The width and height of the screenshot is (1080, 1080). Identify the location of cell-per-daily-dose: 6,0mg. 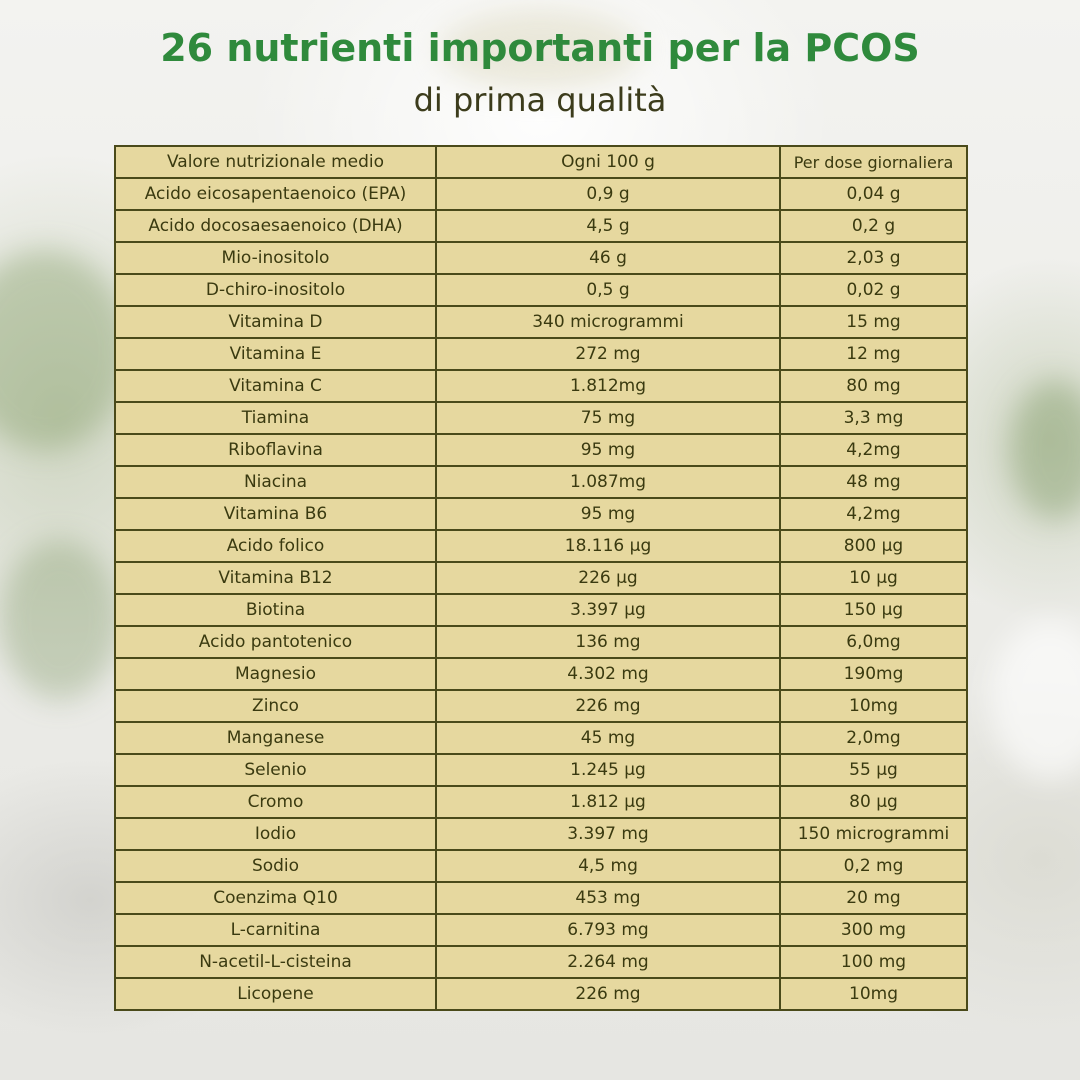
(873, 642).